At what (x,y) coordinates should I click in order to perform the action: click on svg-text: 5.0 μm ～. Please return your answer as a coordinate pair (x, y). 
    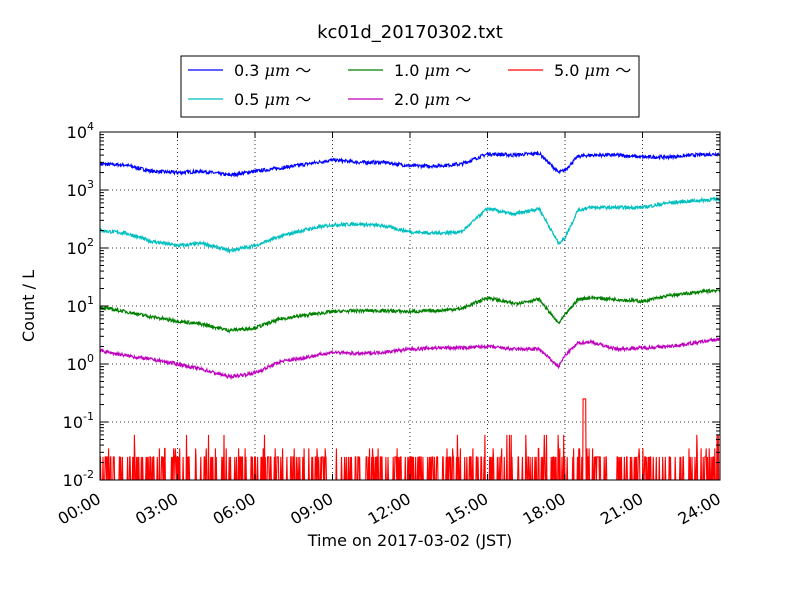
    Looking at the image, I should click on (592, 70).